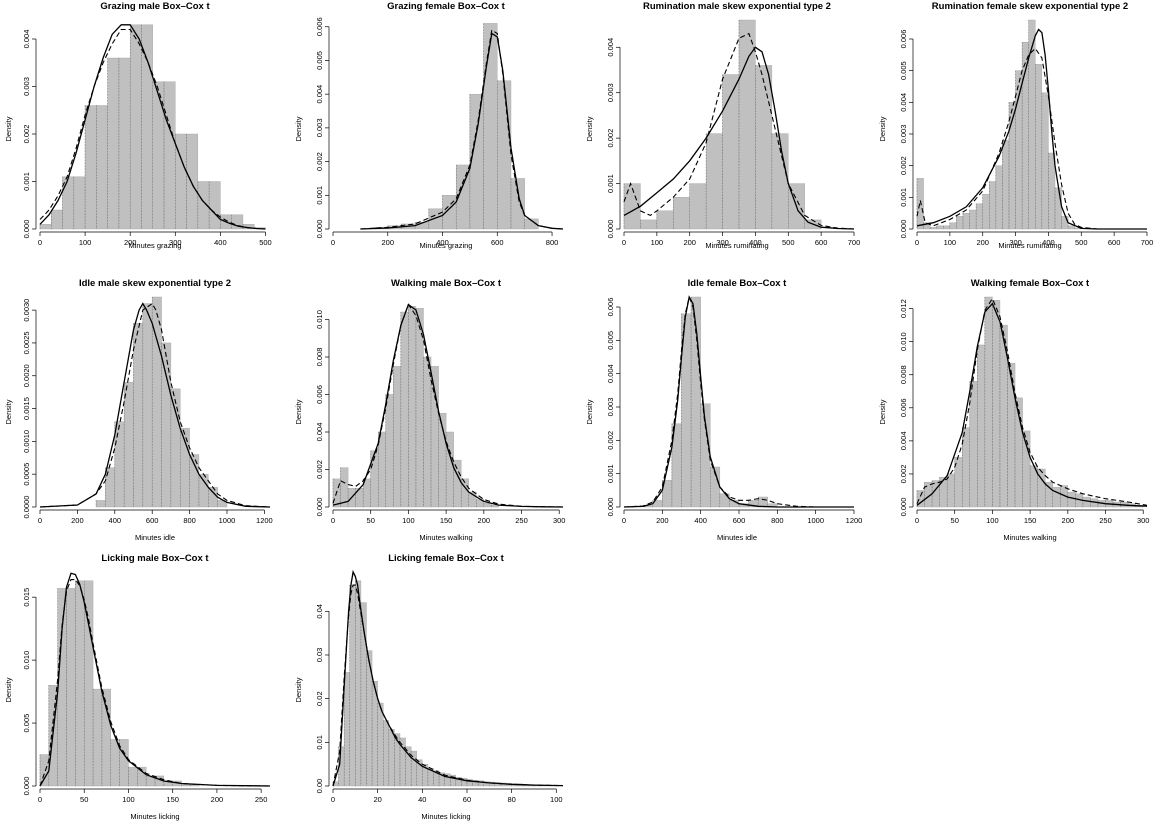  Describe the element at coordinates (26, 310) in the screenshot. I see `y-tick-label: 0.0030` at that location.